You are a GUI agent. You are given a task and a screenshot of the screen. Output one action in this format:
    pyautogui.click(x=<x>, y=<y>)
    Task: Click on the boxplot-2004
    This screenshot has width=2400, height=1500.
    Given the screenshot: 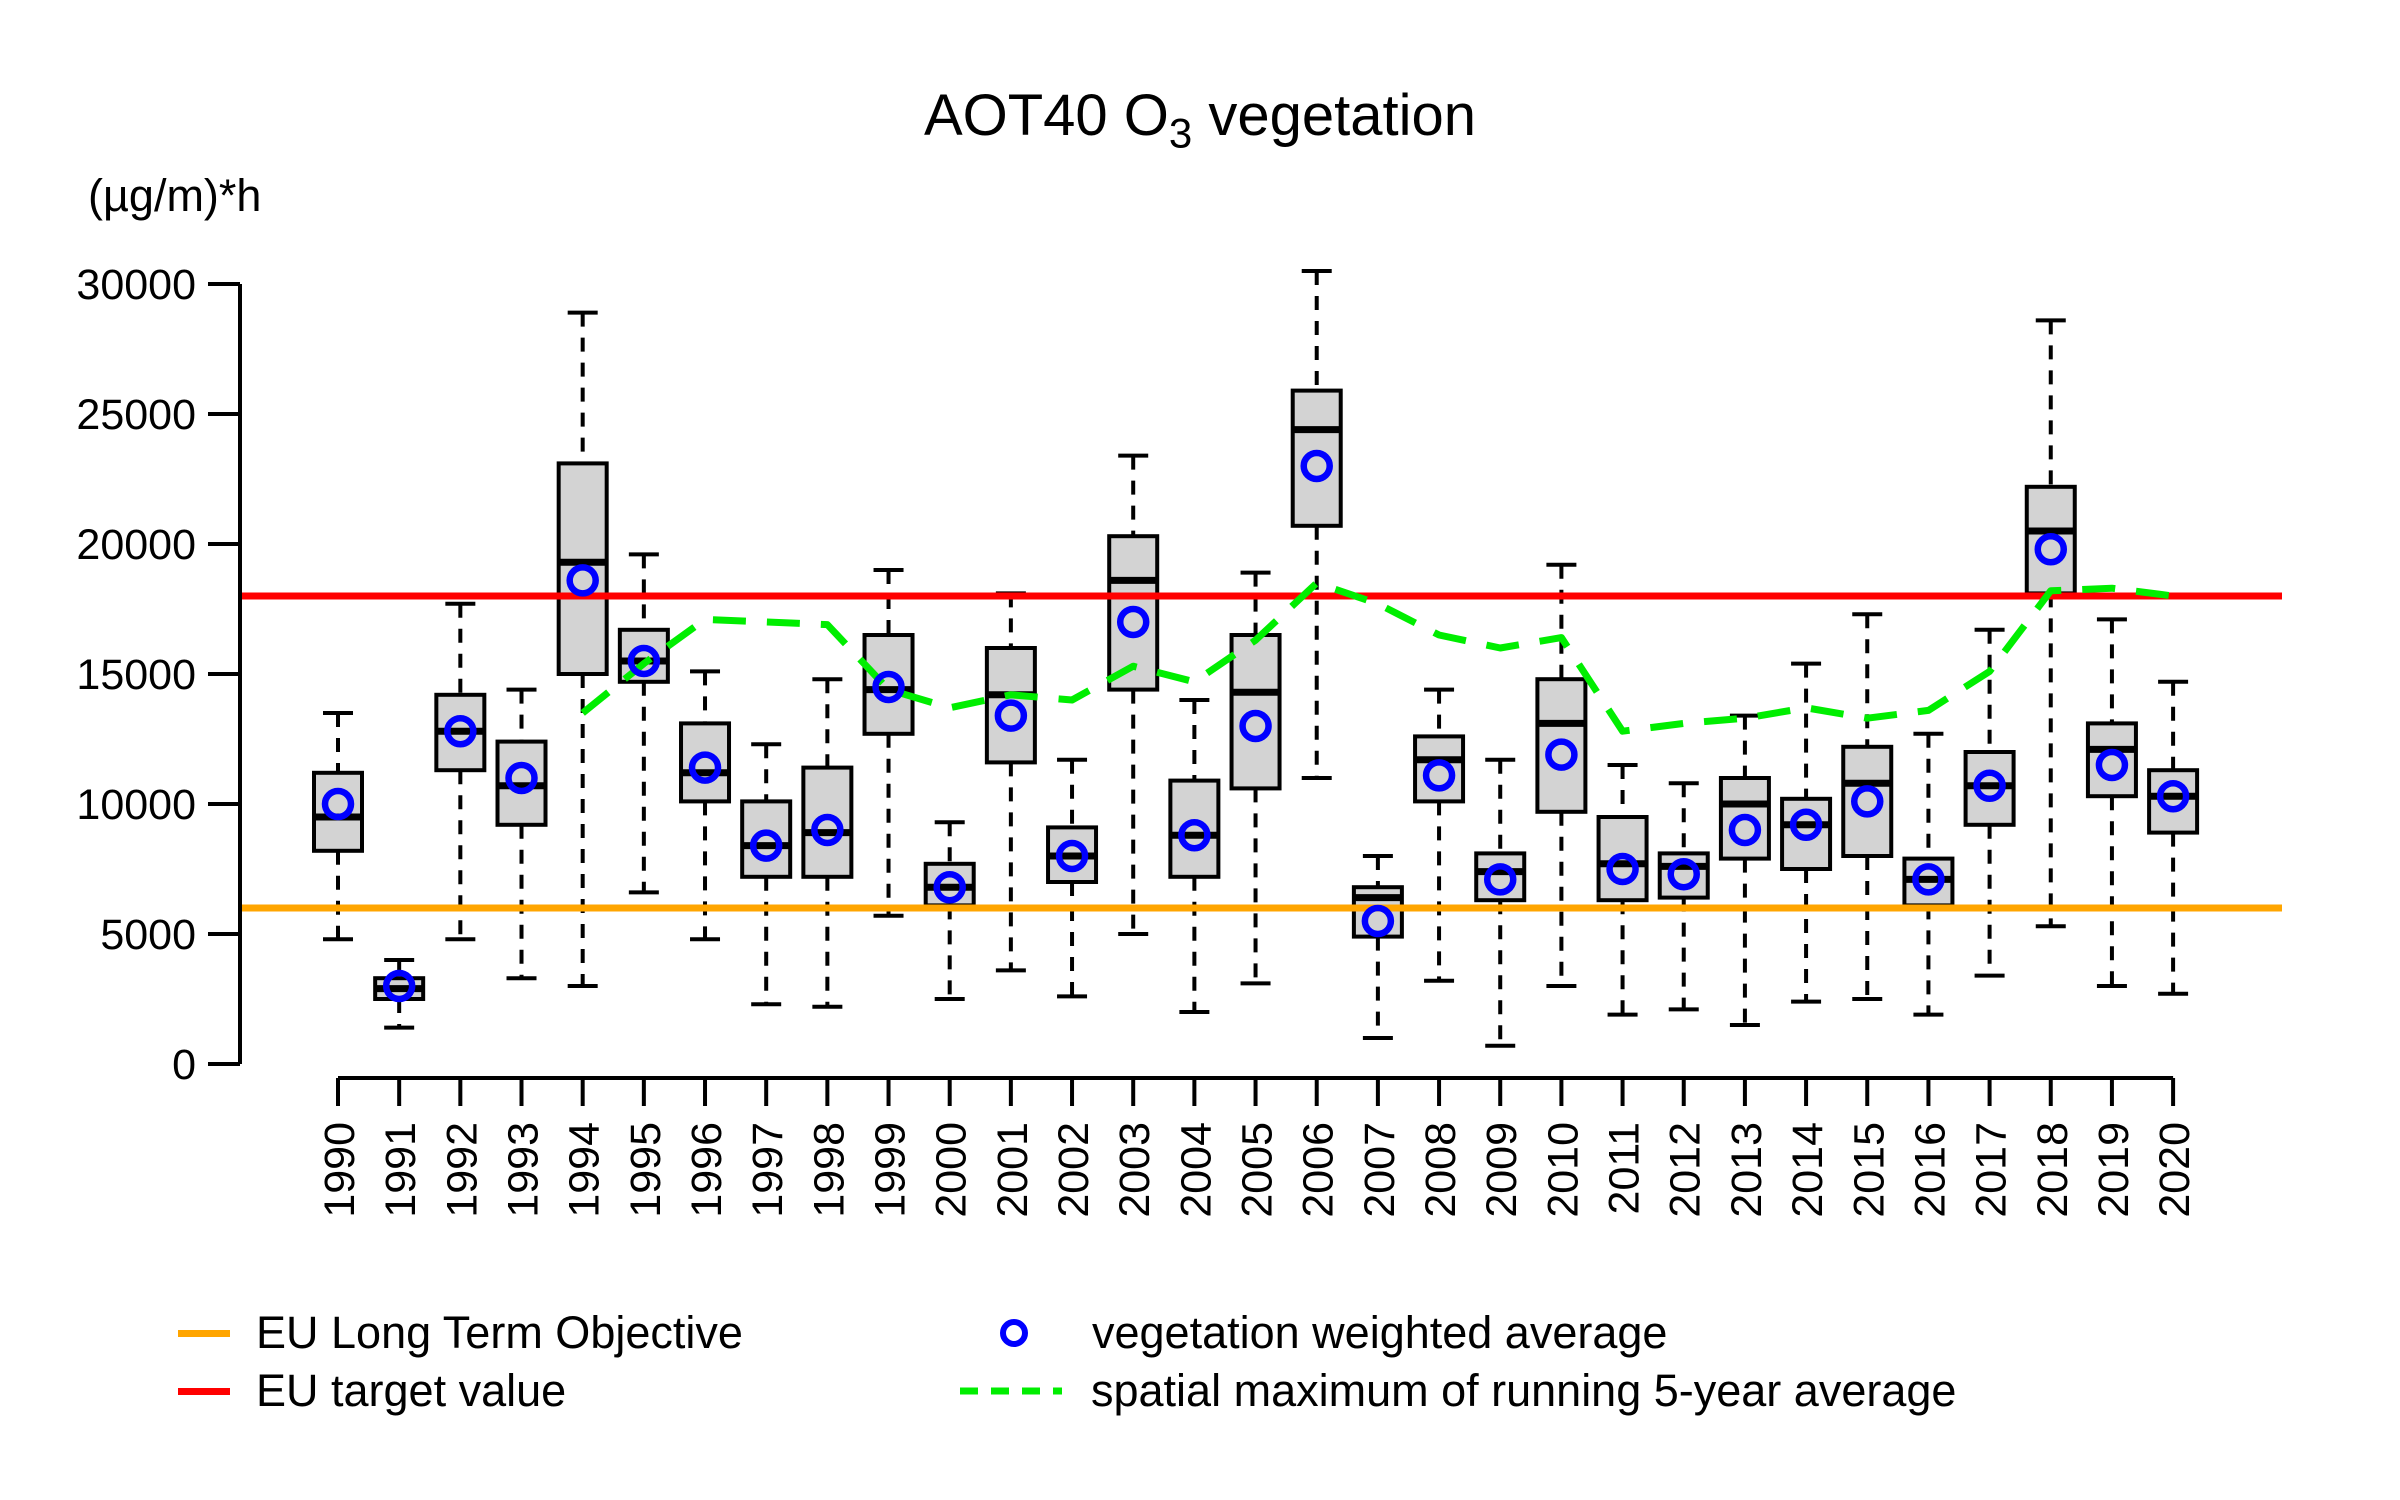 What is the action you would take?
    pyautogui.click(x=1194, y=856)
    